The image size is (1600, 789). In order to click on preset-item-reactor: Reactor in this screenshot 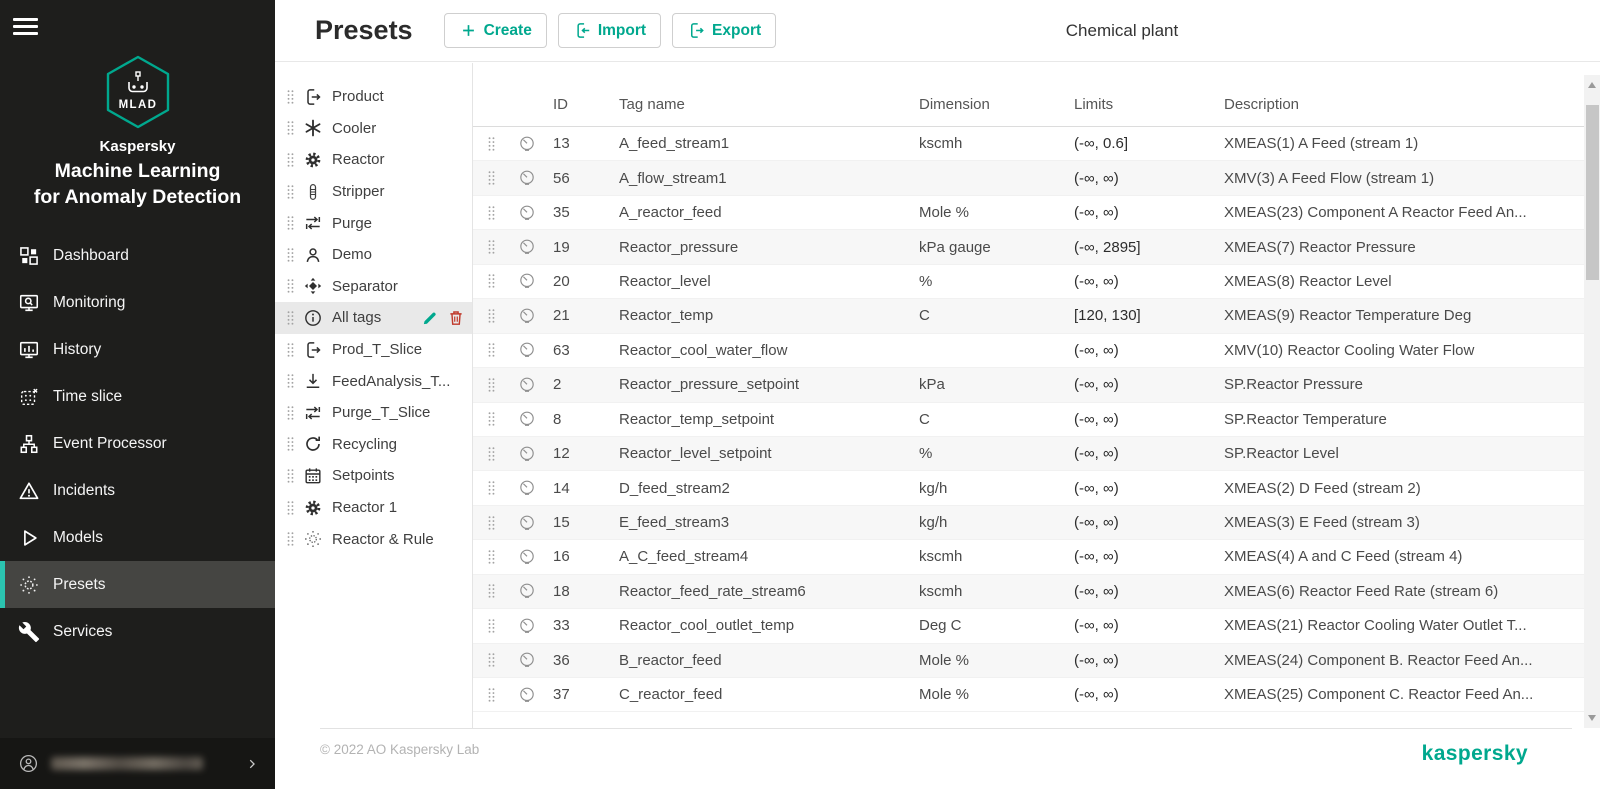, I will do `click(373, 160)`.